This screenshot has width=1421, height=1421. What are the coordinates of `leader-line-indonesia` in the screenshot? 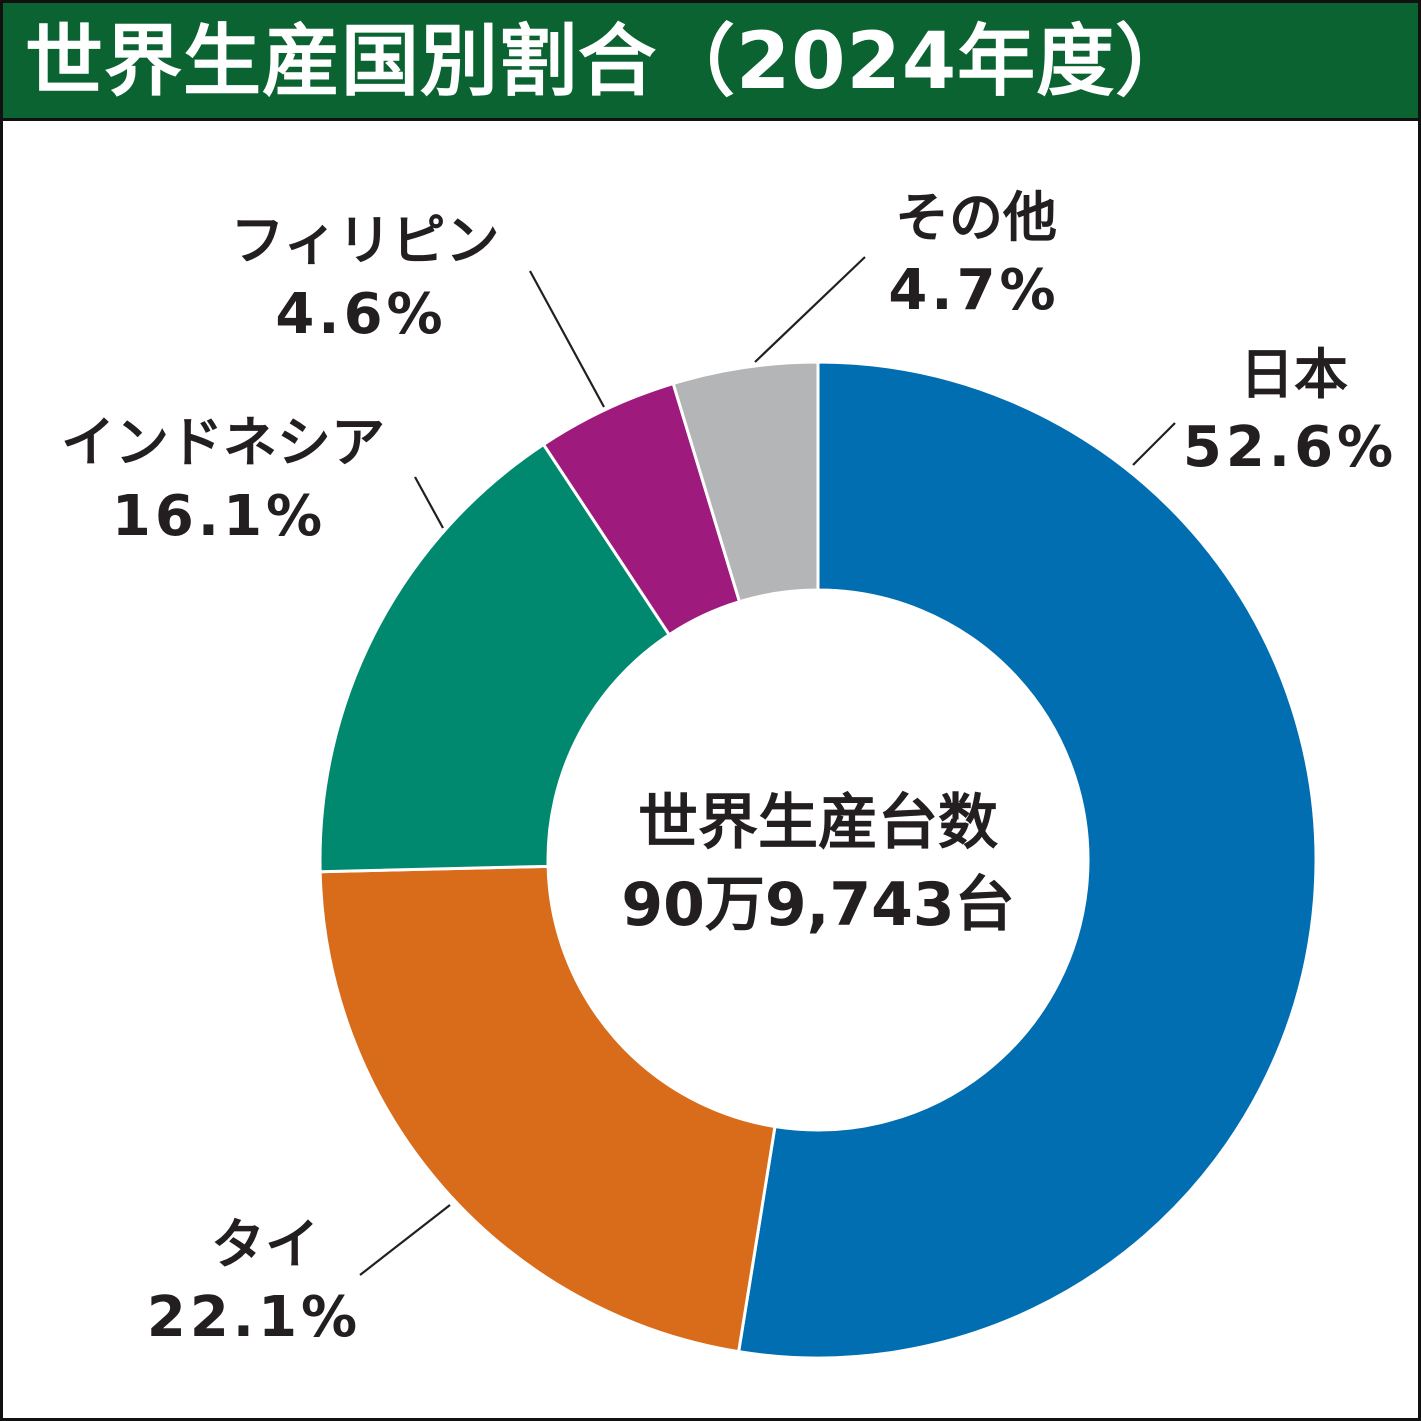 It's located at (429, 502).